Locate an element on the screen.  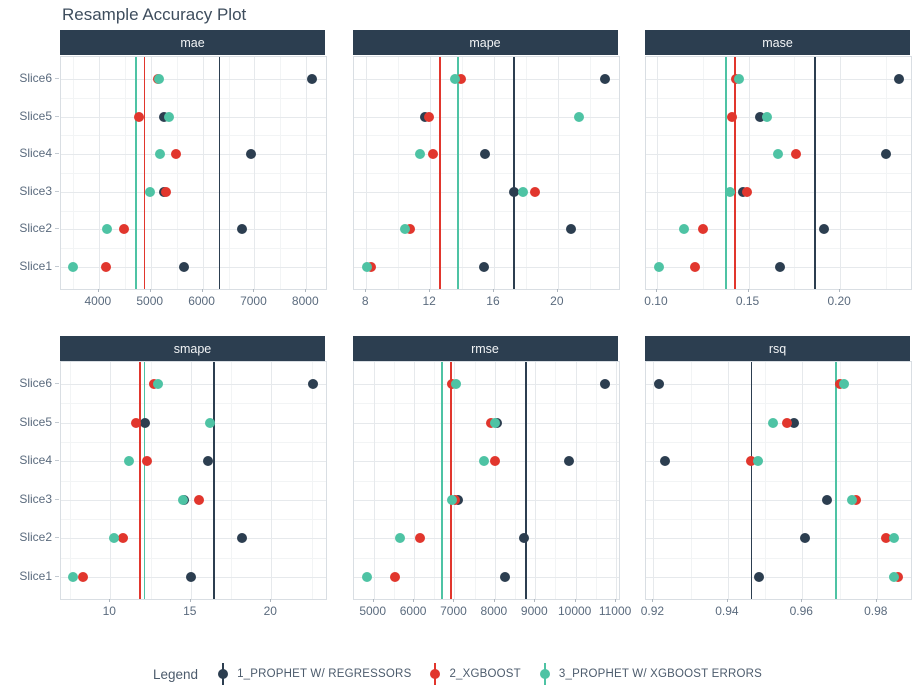
x-tick-label: 0.15 is located at coordinates (747, 301).